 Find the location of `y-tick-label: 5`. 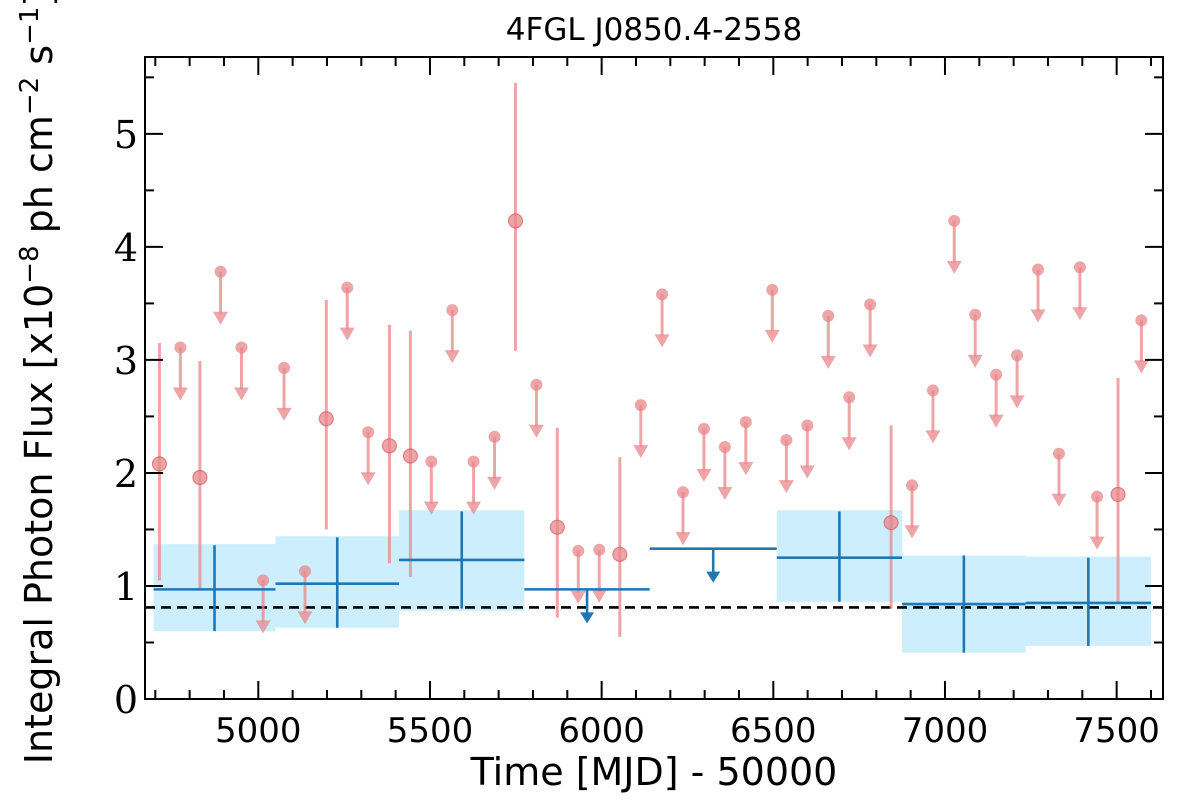

y-tick-label: 5 is located at coordinates (126, 135).